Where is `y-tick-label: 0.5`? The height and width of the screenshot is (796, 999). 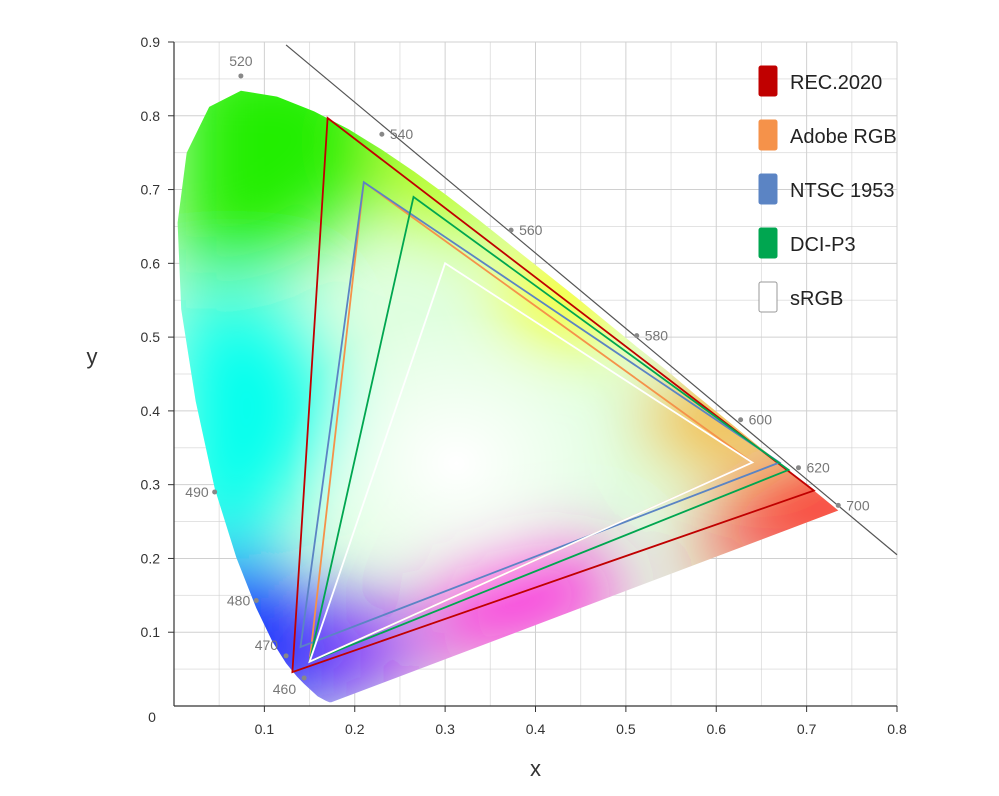 y-tick-label: 0.5 is located at coordinates (151, 337).